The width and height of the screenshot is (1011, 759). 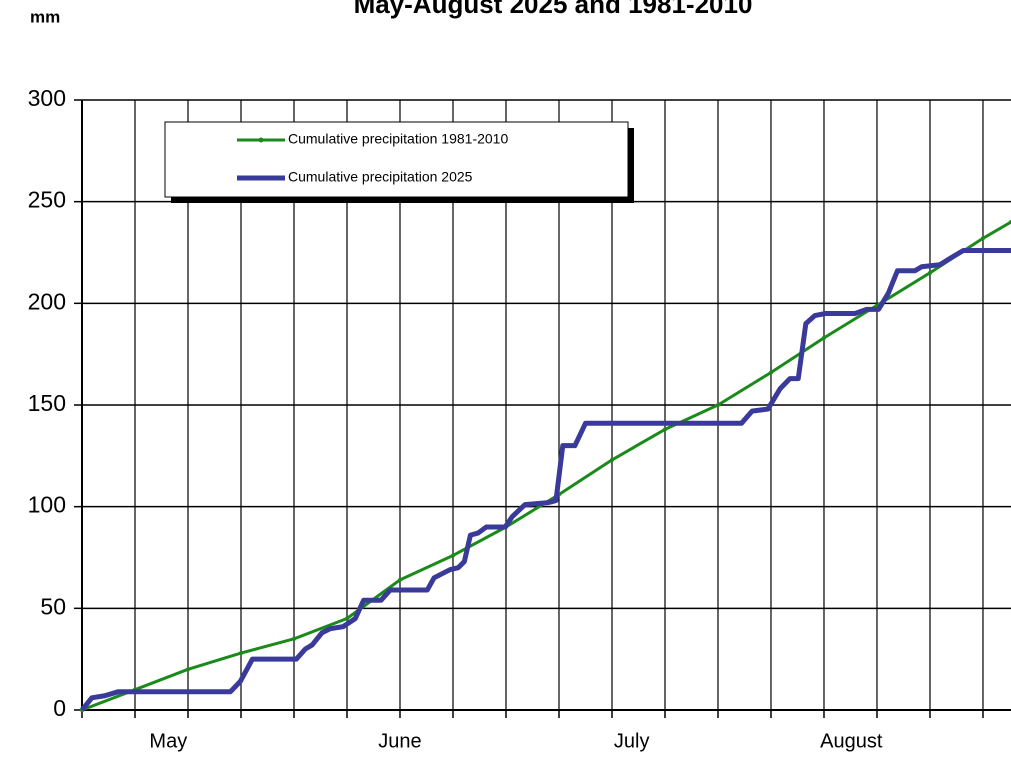 I want to click on x-tick-label: August, so click(x=851, y=741).